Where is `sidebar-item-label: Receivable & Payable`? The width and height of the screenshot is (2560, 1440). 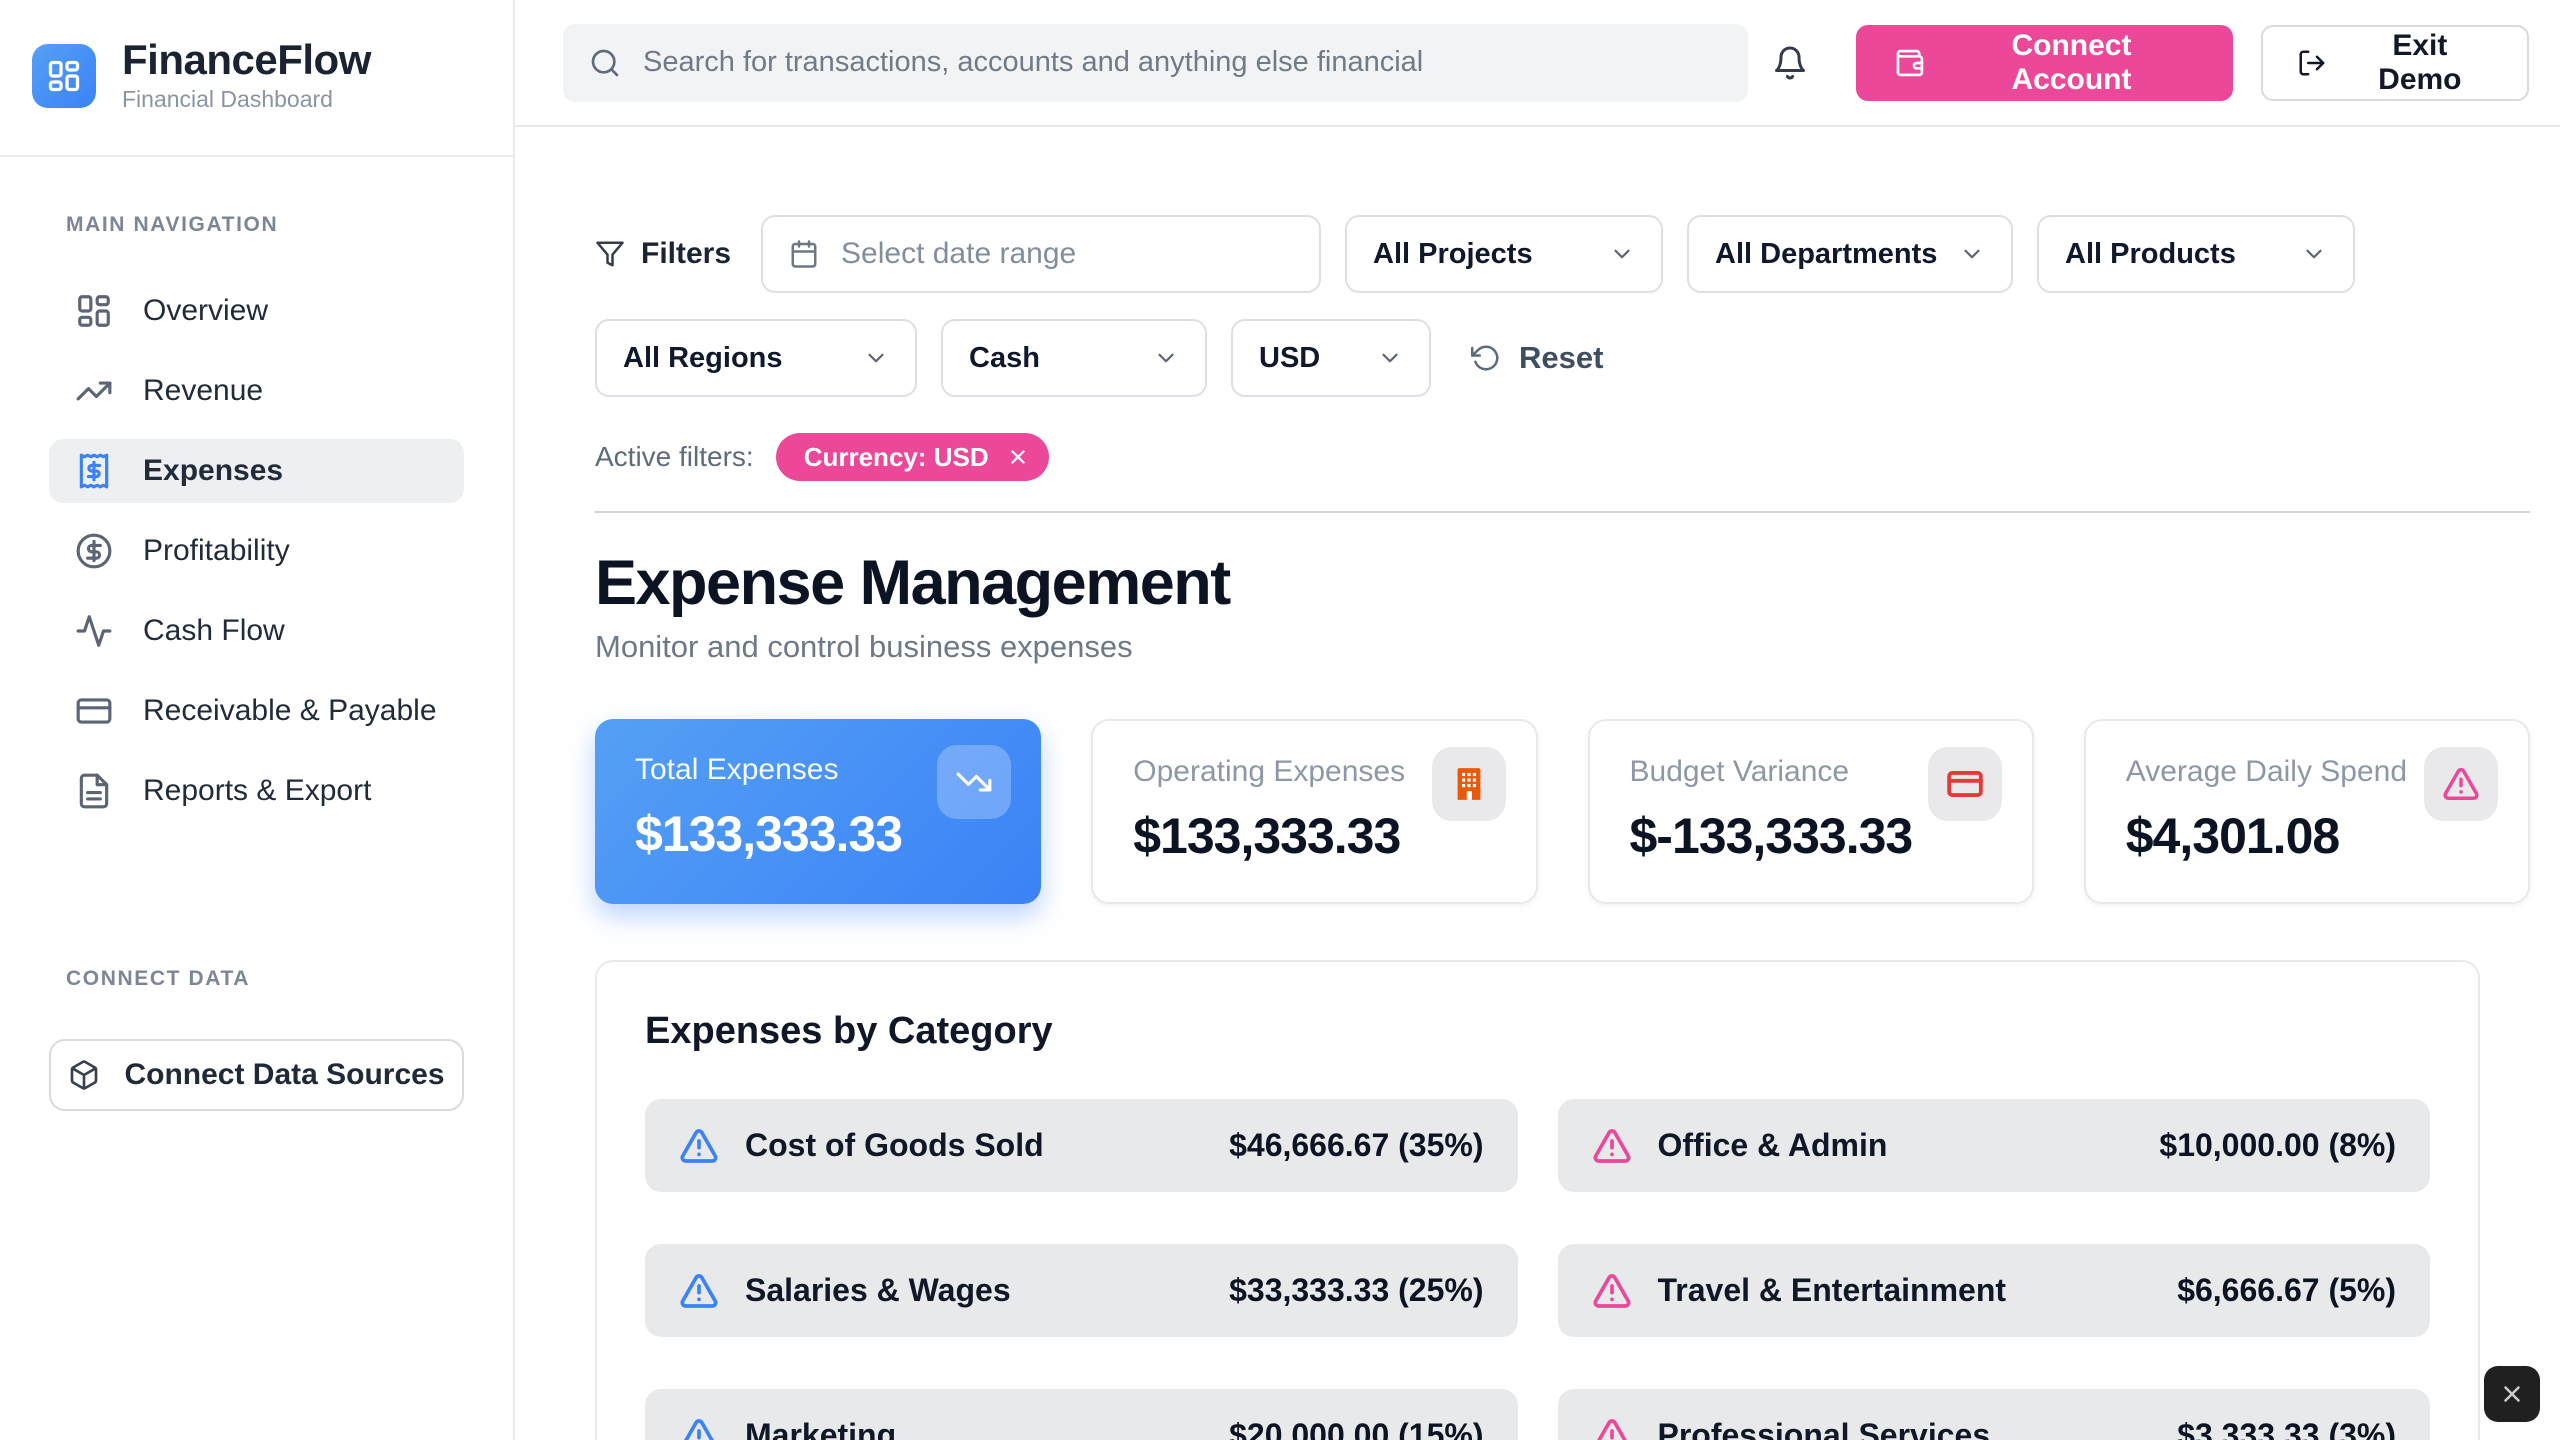 sidebar-item-label: Receivable & Payable is located at coordinates (290, 711).